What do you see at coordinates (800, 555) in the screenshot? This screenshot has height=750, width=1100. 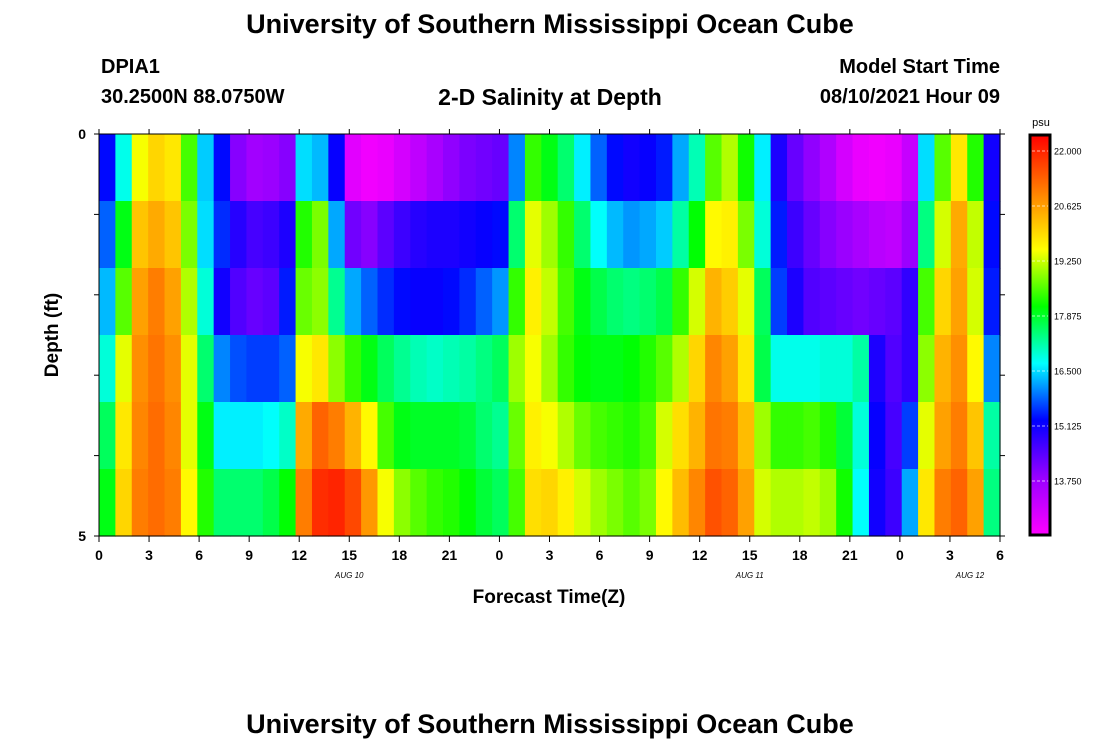 I see `x-tick-label: 18` at bounding box center [800, 555].